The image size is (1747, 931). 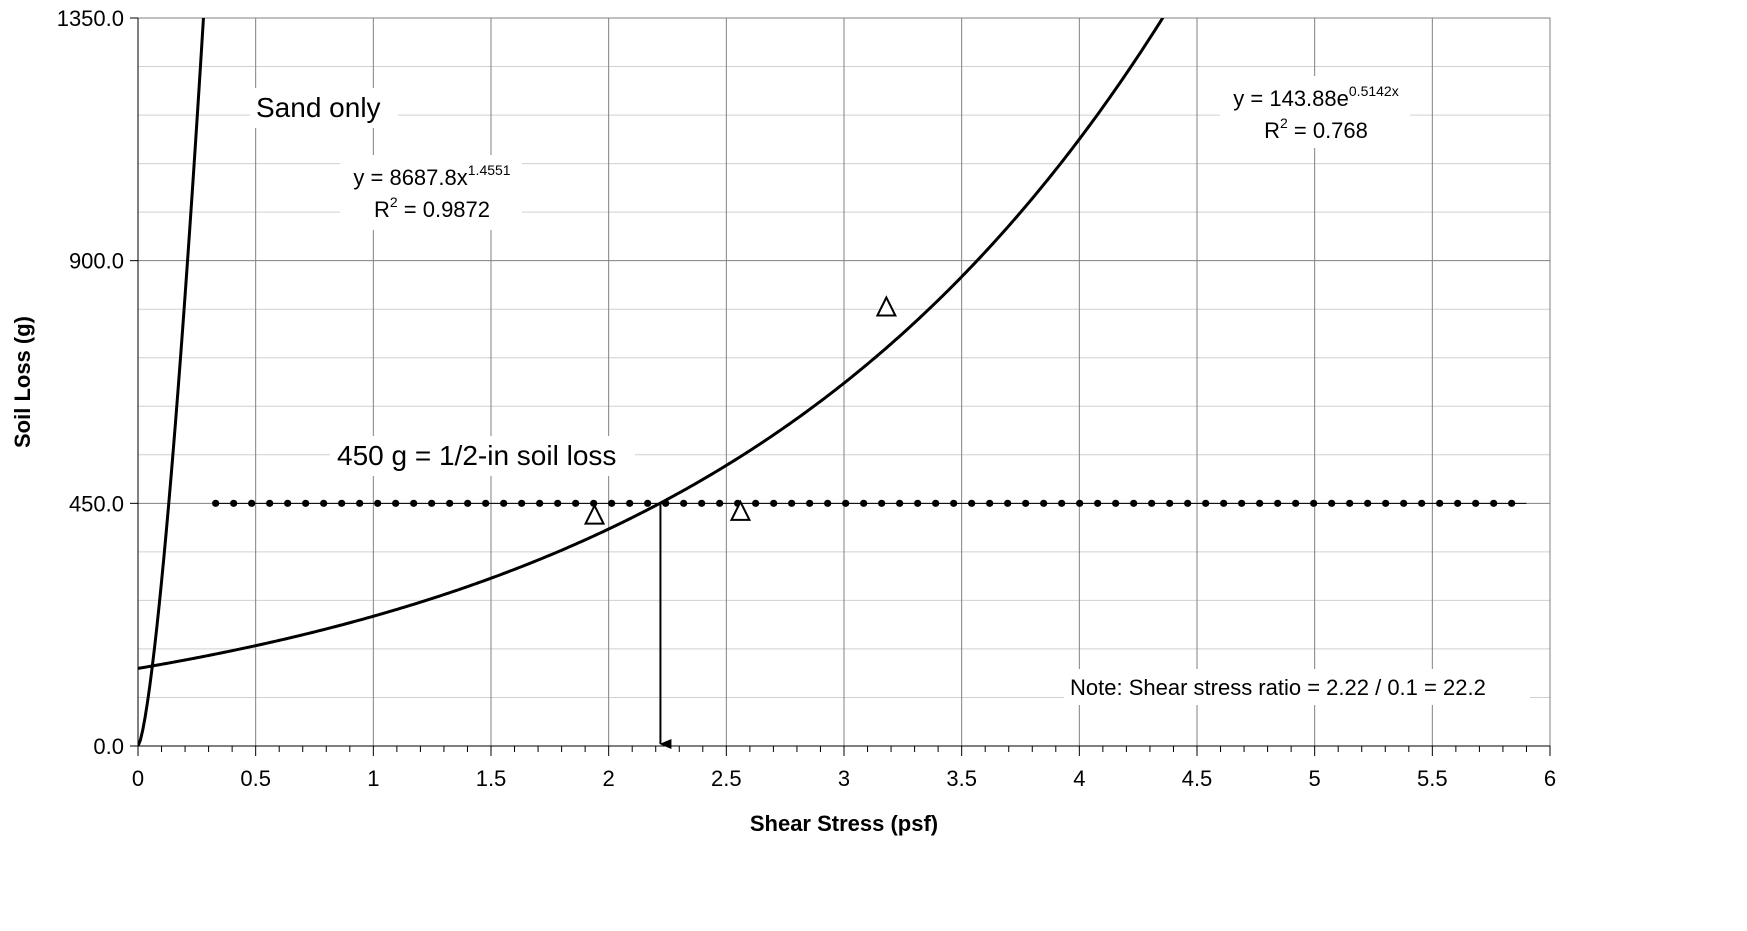 I want to click on y-axis-ticks: 0.0 450.0 900.0 1350.0, so click(x=98, y=382).